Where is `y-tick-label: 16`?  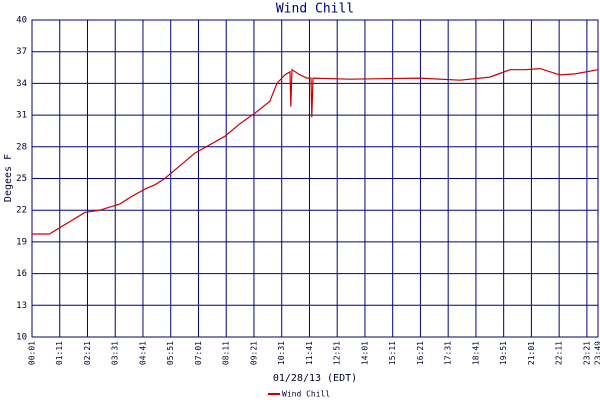 y-tick-label: 16 is located at coordinates (21, 274).